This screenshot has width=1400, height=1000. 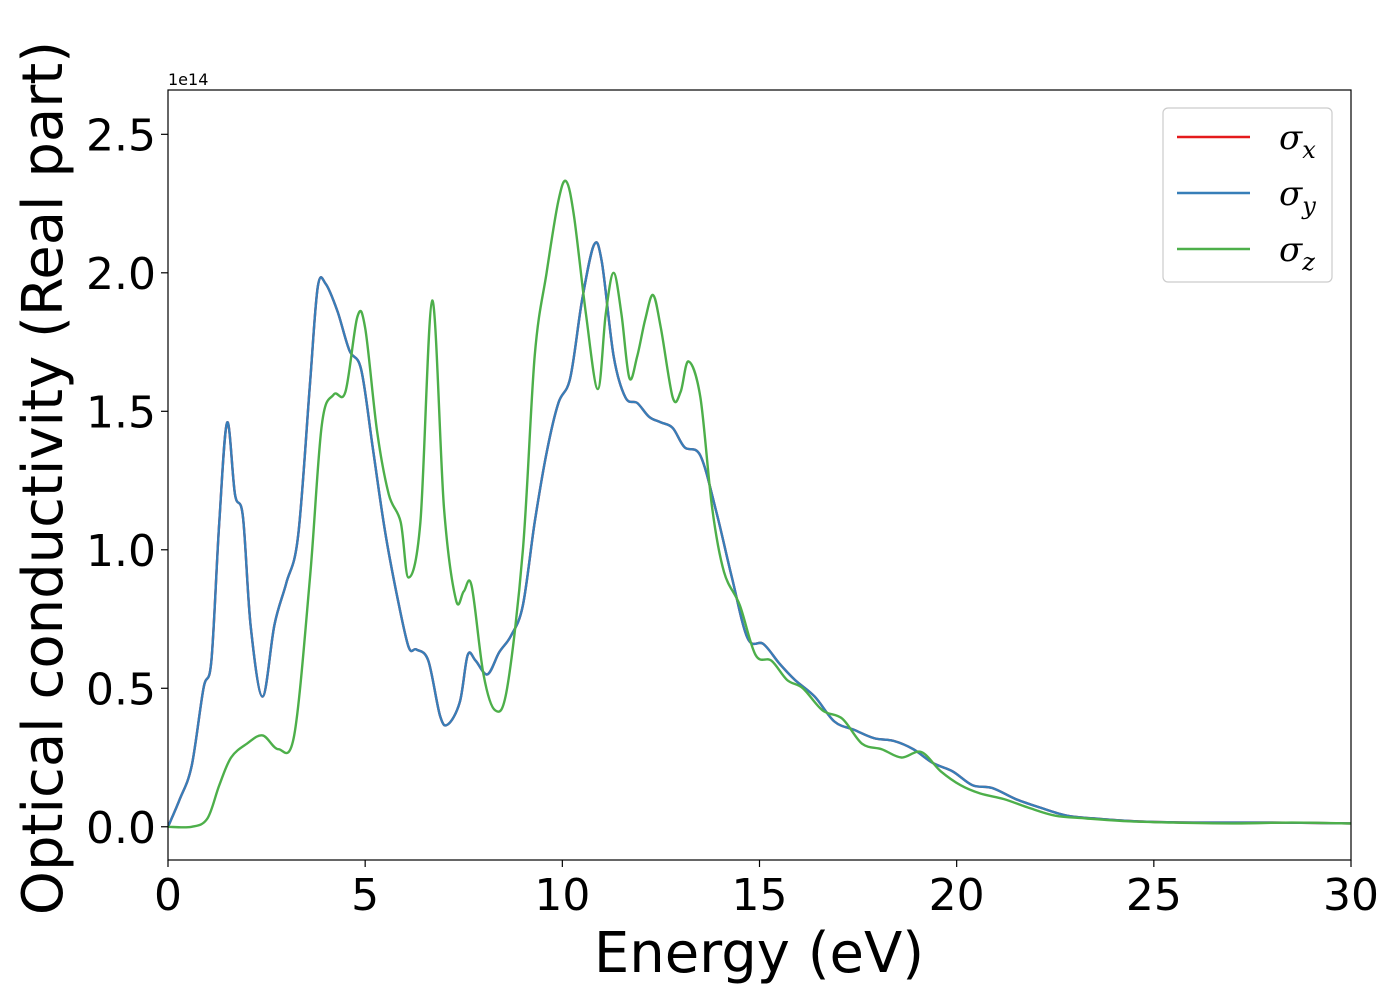 What do you see at coordinates (121, 828) in the screenshot?
I see `y-tick-label: 0.0` at bounding box center [121, 828].